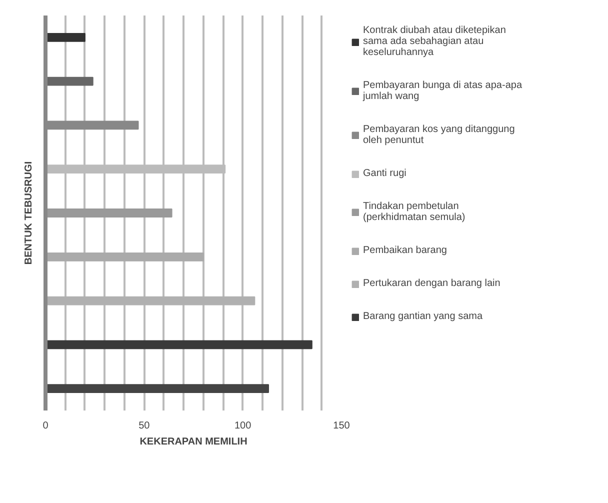 Image resolution: width=608 pixels, height=503 pixels. I want to click on x-tick-label: 0, so click(45, 426).